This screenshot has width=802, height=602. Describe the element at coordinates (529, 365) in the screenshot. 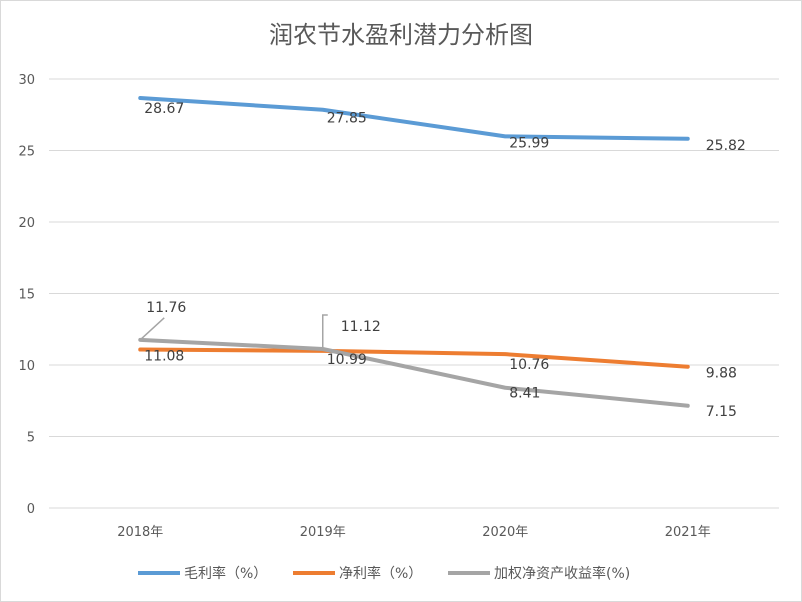

I see `data-label: 10.76` at that location.